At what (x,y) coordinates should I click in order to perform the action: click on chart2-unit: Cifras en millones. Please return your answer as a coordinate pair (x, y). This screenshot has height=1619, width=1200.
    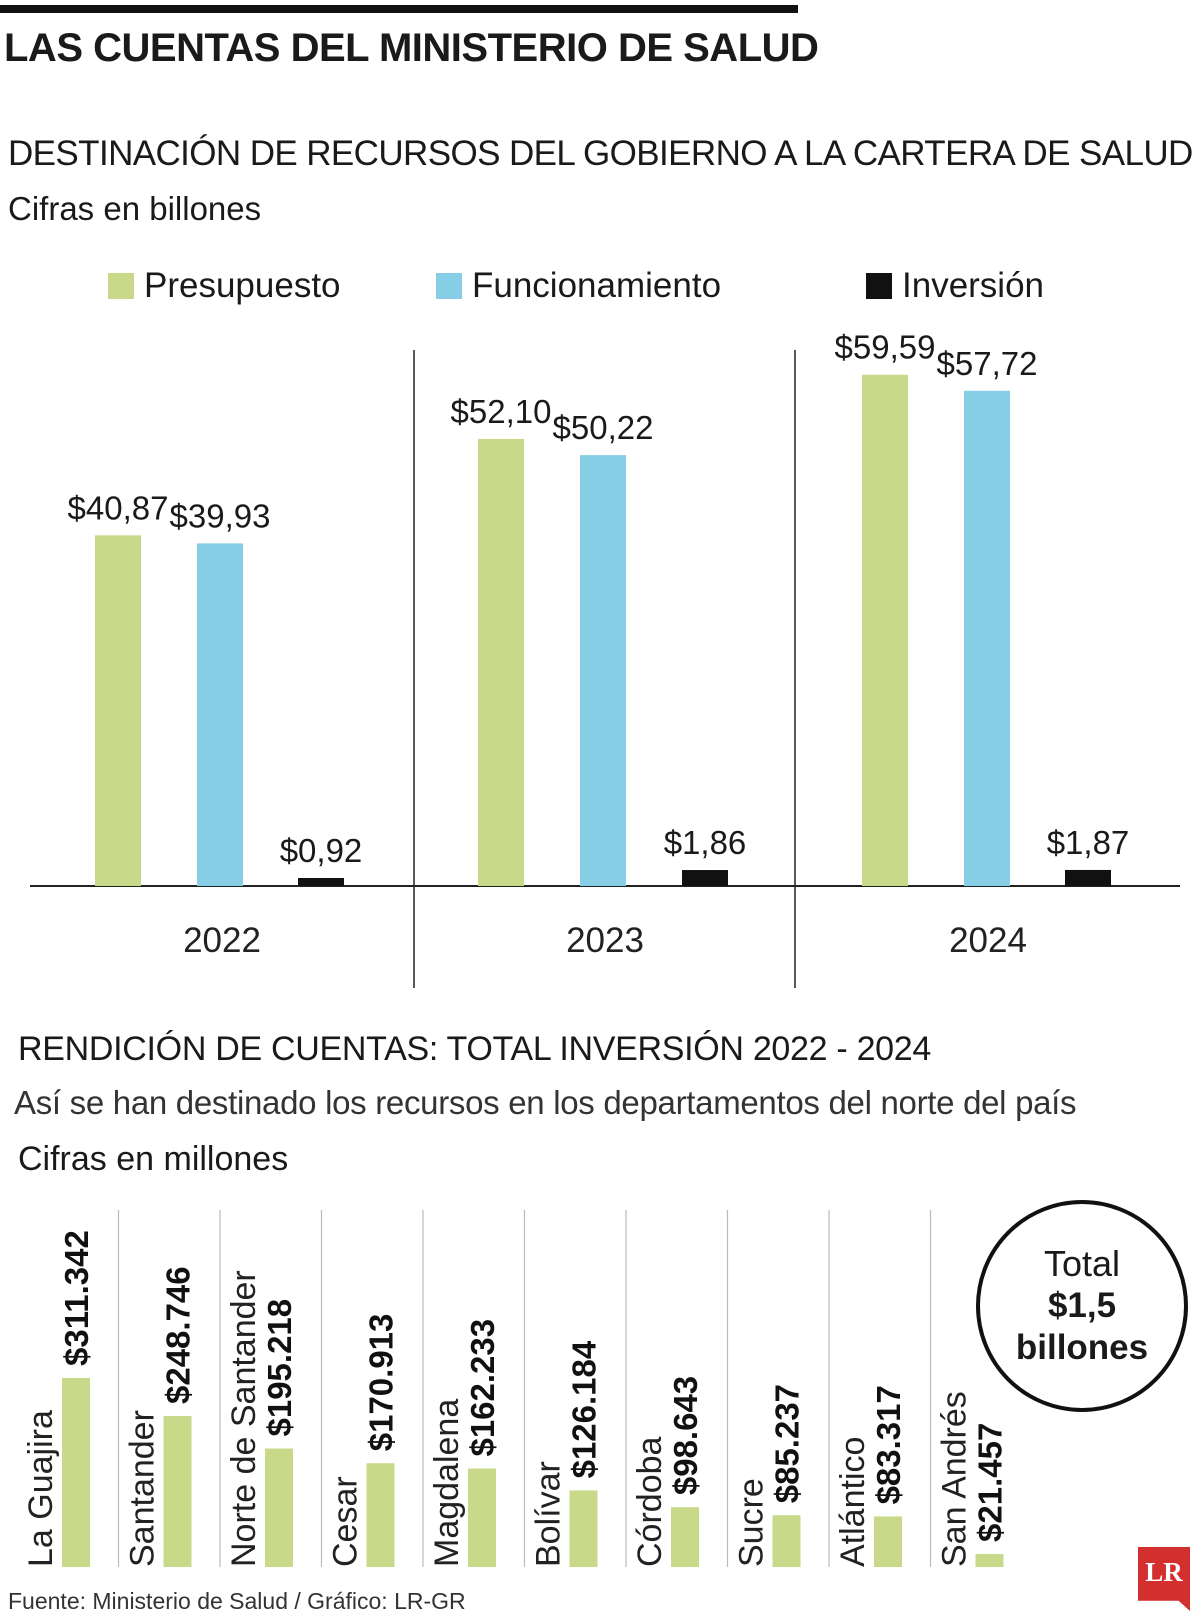
    Looking at the image, I should click on (153, 1159).